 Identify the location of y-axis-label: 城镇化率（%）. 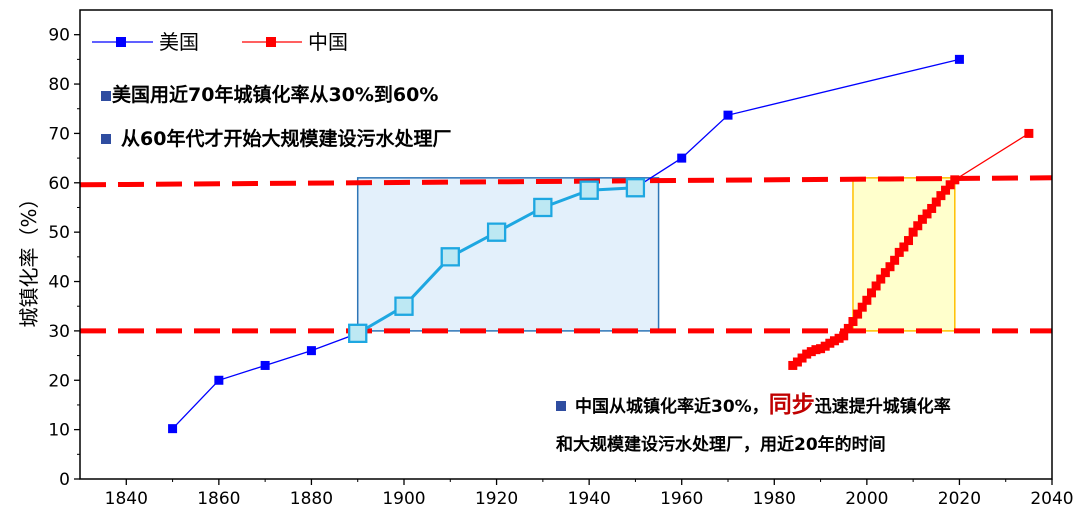
(29, 257).